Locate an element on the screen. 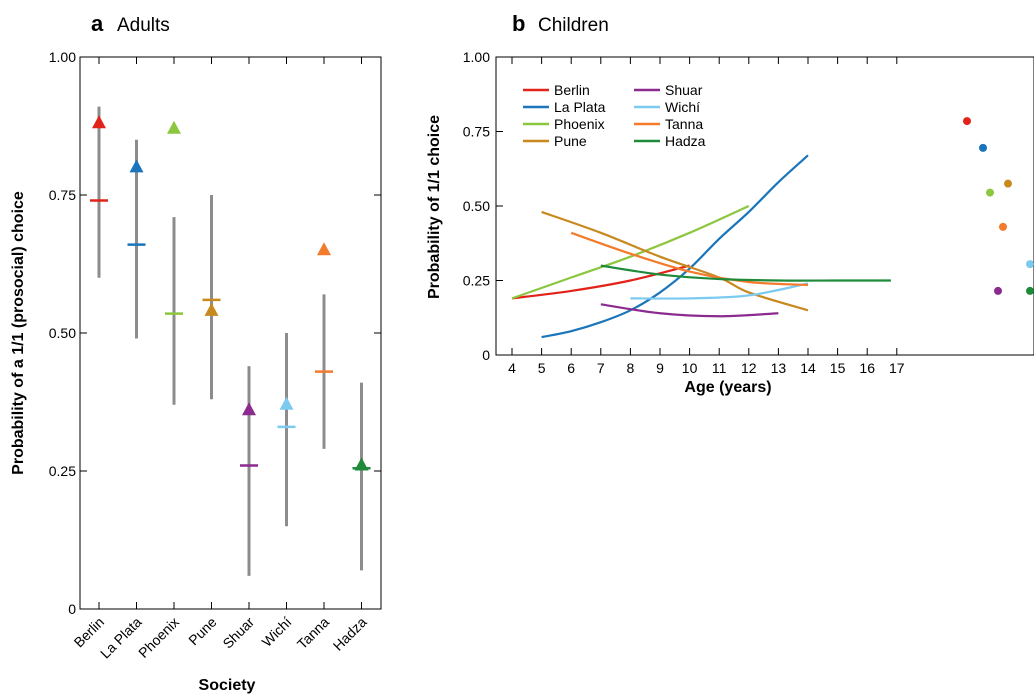  observed-triangle-pune is located at coordinates (211, 309).